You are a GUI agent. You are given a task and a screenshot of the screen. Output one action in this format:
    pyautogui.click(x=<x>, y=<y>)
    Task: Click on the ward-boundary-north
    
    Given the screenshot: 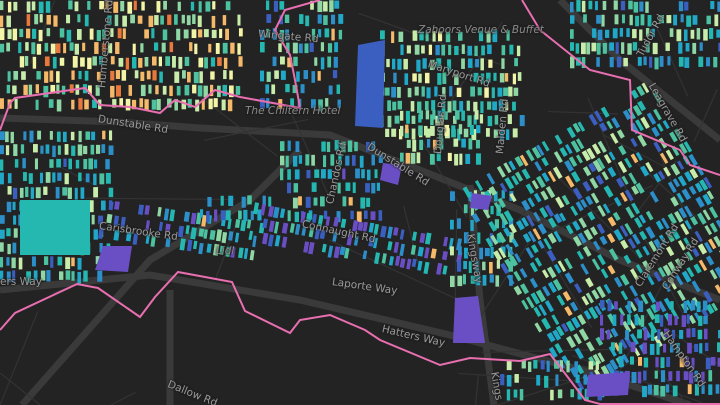 What is the action you would take?
    pyautogui.click(x=160, y=65)
    